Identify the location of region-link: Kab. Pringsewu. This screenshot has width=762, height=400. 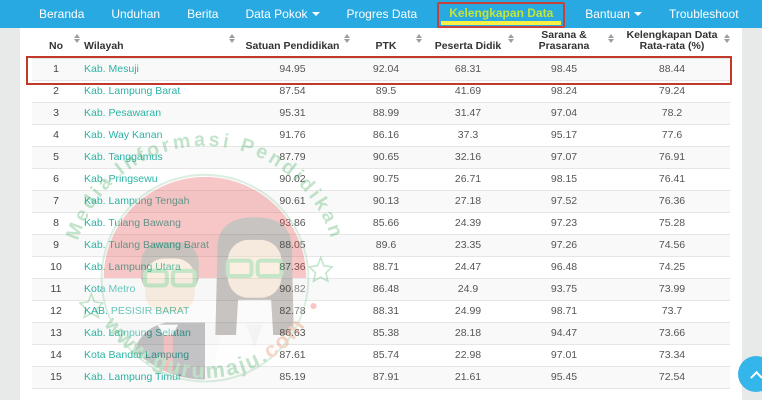
(121, 179).